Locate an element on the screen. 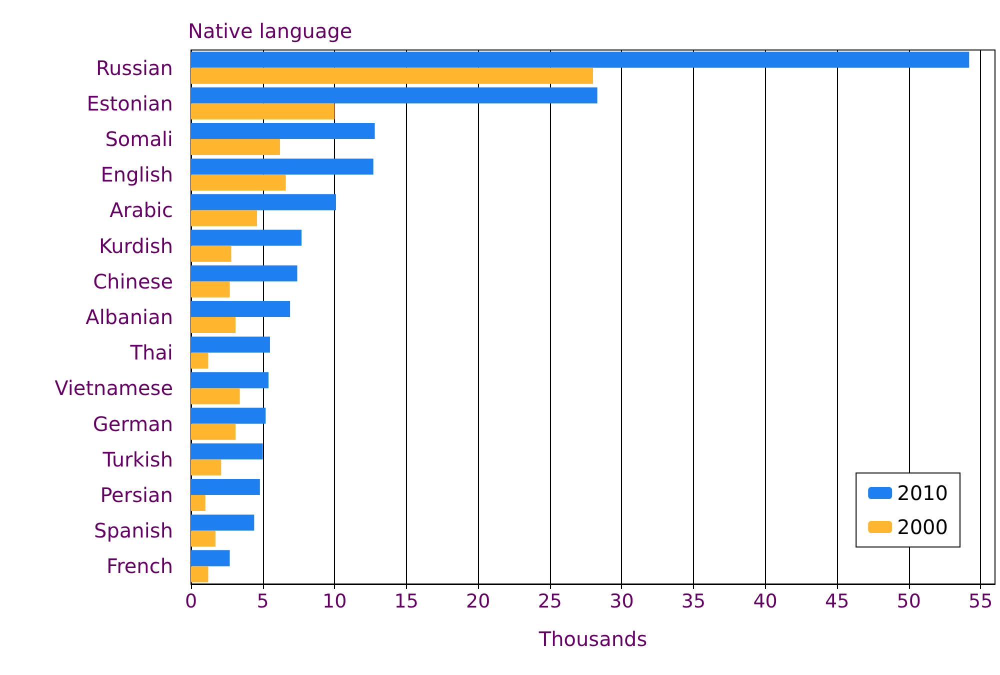  x-tick-label: 5 is located at coordinates (262, 601).